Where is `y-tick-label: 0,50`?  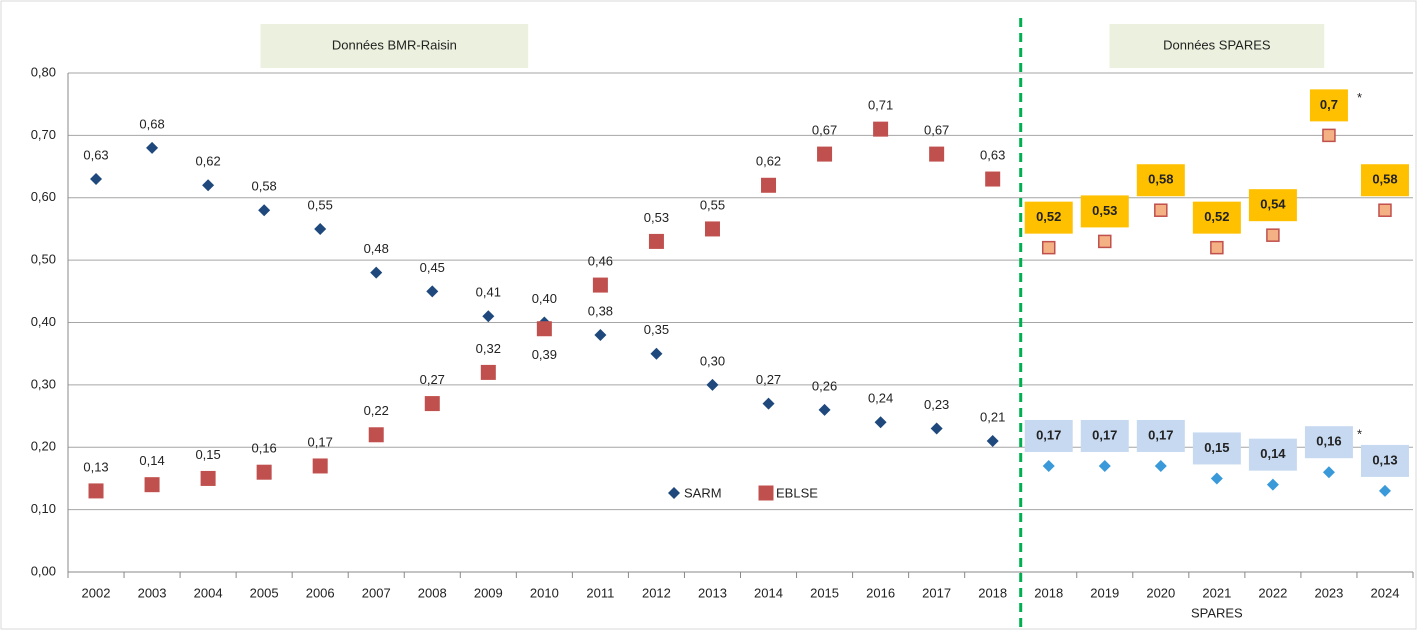
y-tick-label: 0,50 is located at coordinates (43, 259).